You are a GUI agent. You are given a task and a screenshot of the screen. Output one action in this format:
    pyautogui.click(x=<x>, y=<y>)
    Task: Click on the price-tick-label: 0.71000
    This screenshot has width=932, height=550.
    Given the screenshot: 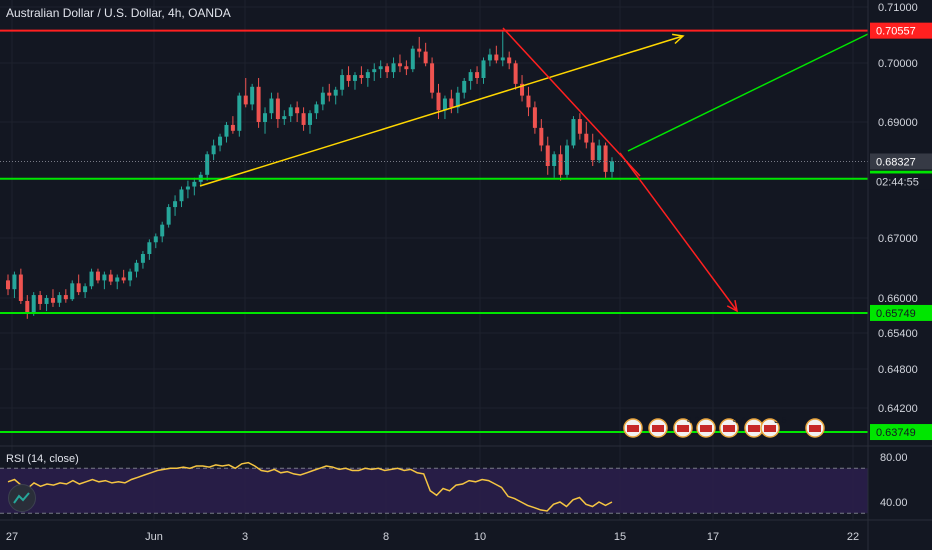 What is the action you would take?
    pyautogui.click(x=898, y=8)
    